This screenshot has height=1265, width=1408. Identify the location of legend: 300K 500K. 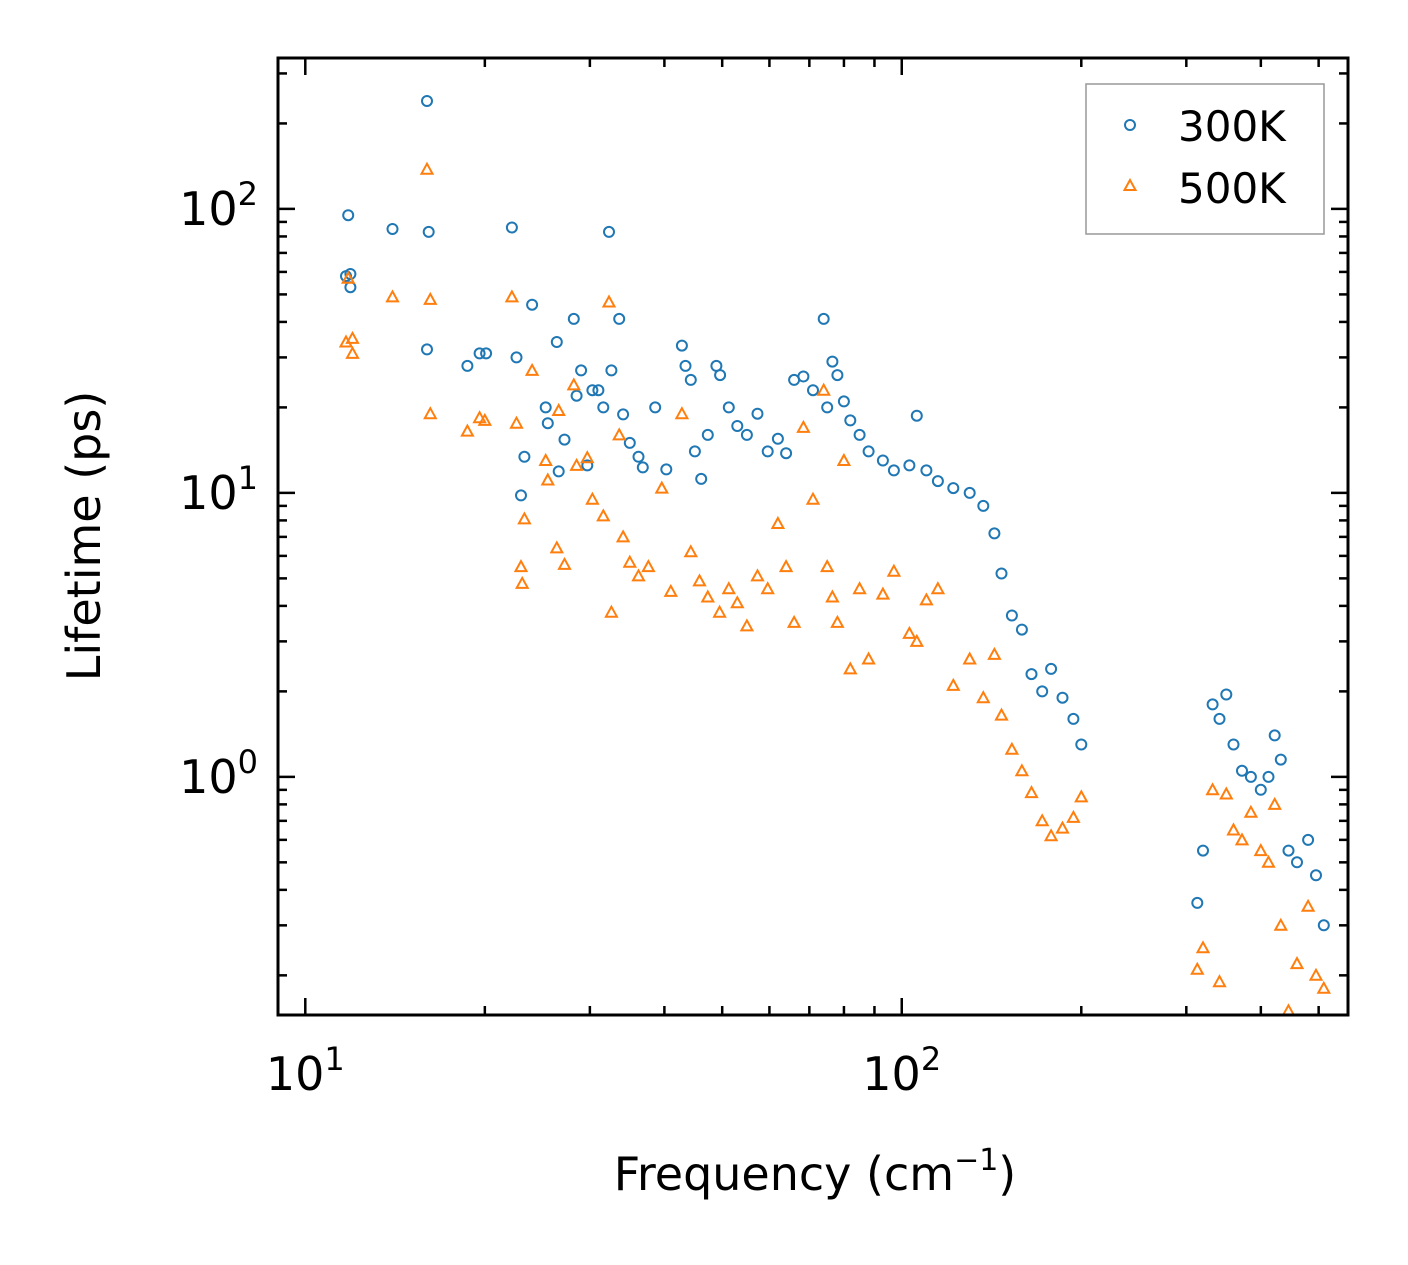
(1205, 159).